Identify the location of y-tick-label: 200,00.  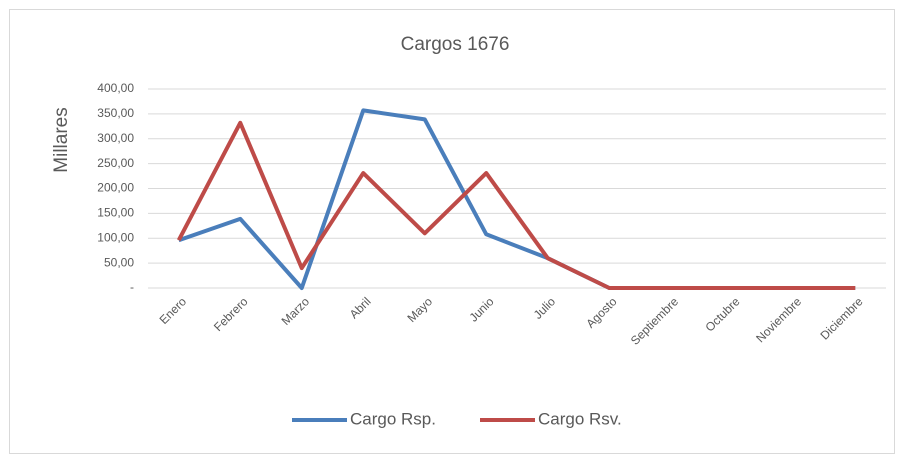
(115, 188).